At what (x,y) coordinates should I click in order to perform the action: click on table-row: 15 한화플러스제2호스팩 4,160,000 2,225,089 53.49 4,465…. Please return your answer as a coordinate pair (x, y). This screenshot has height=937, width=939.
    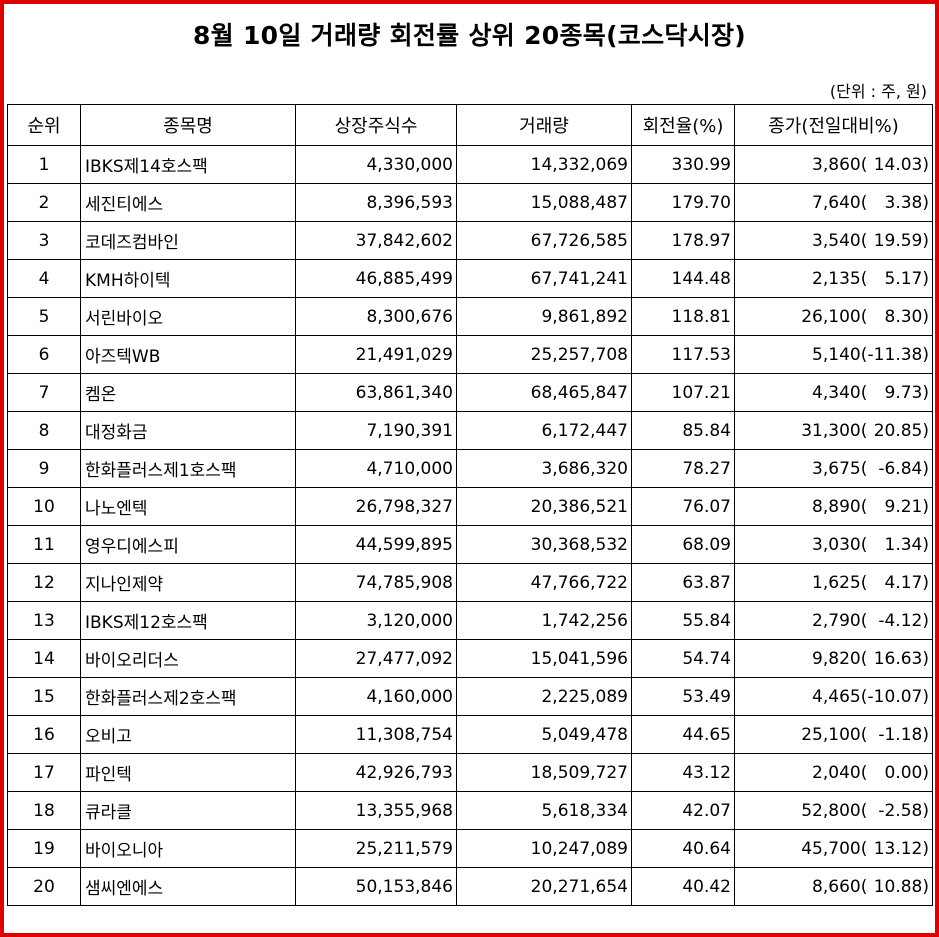
    Looking at the image, I should click on (470, 696).